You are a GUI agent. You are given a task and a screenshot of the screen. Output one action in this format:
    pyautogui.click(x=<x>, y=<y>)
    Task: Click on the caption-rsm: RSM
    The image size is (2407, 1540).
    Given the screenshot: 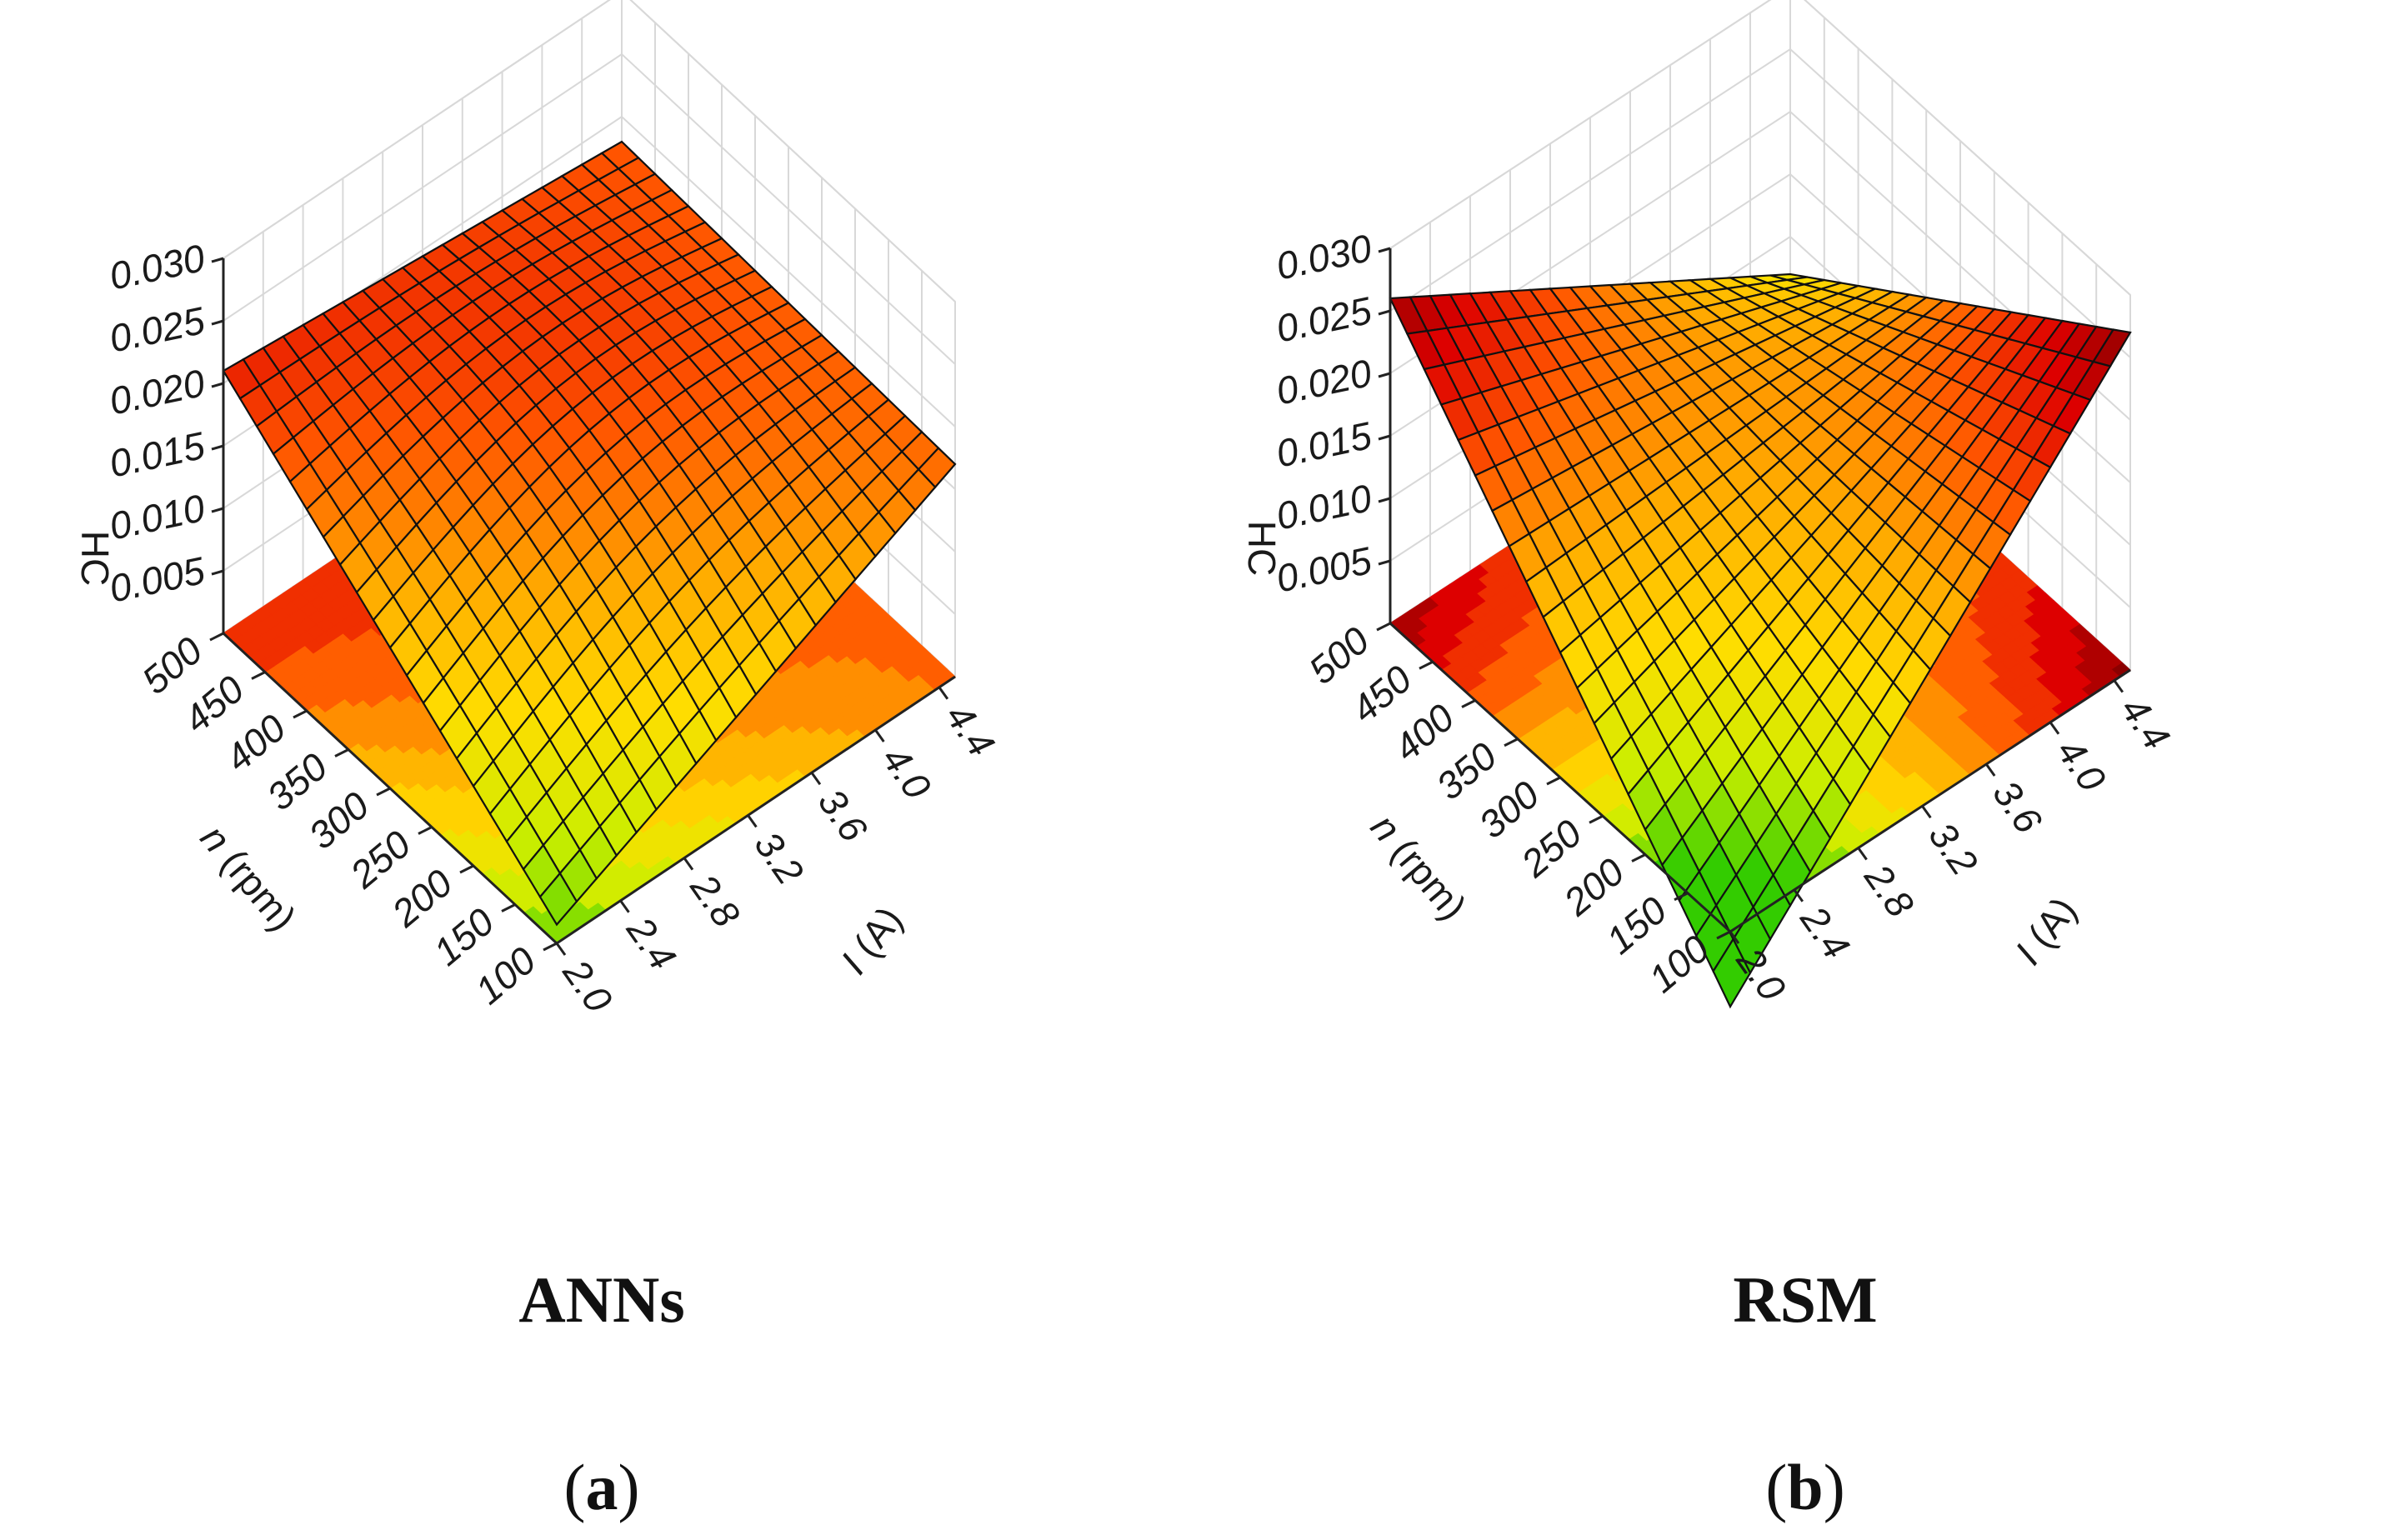 What is the action you would take?
    pyautogui.click(x=1805, y=1299)
    